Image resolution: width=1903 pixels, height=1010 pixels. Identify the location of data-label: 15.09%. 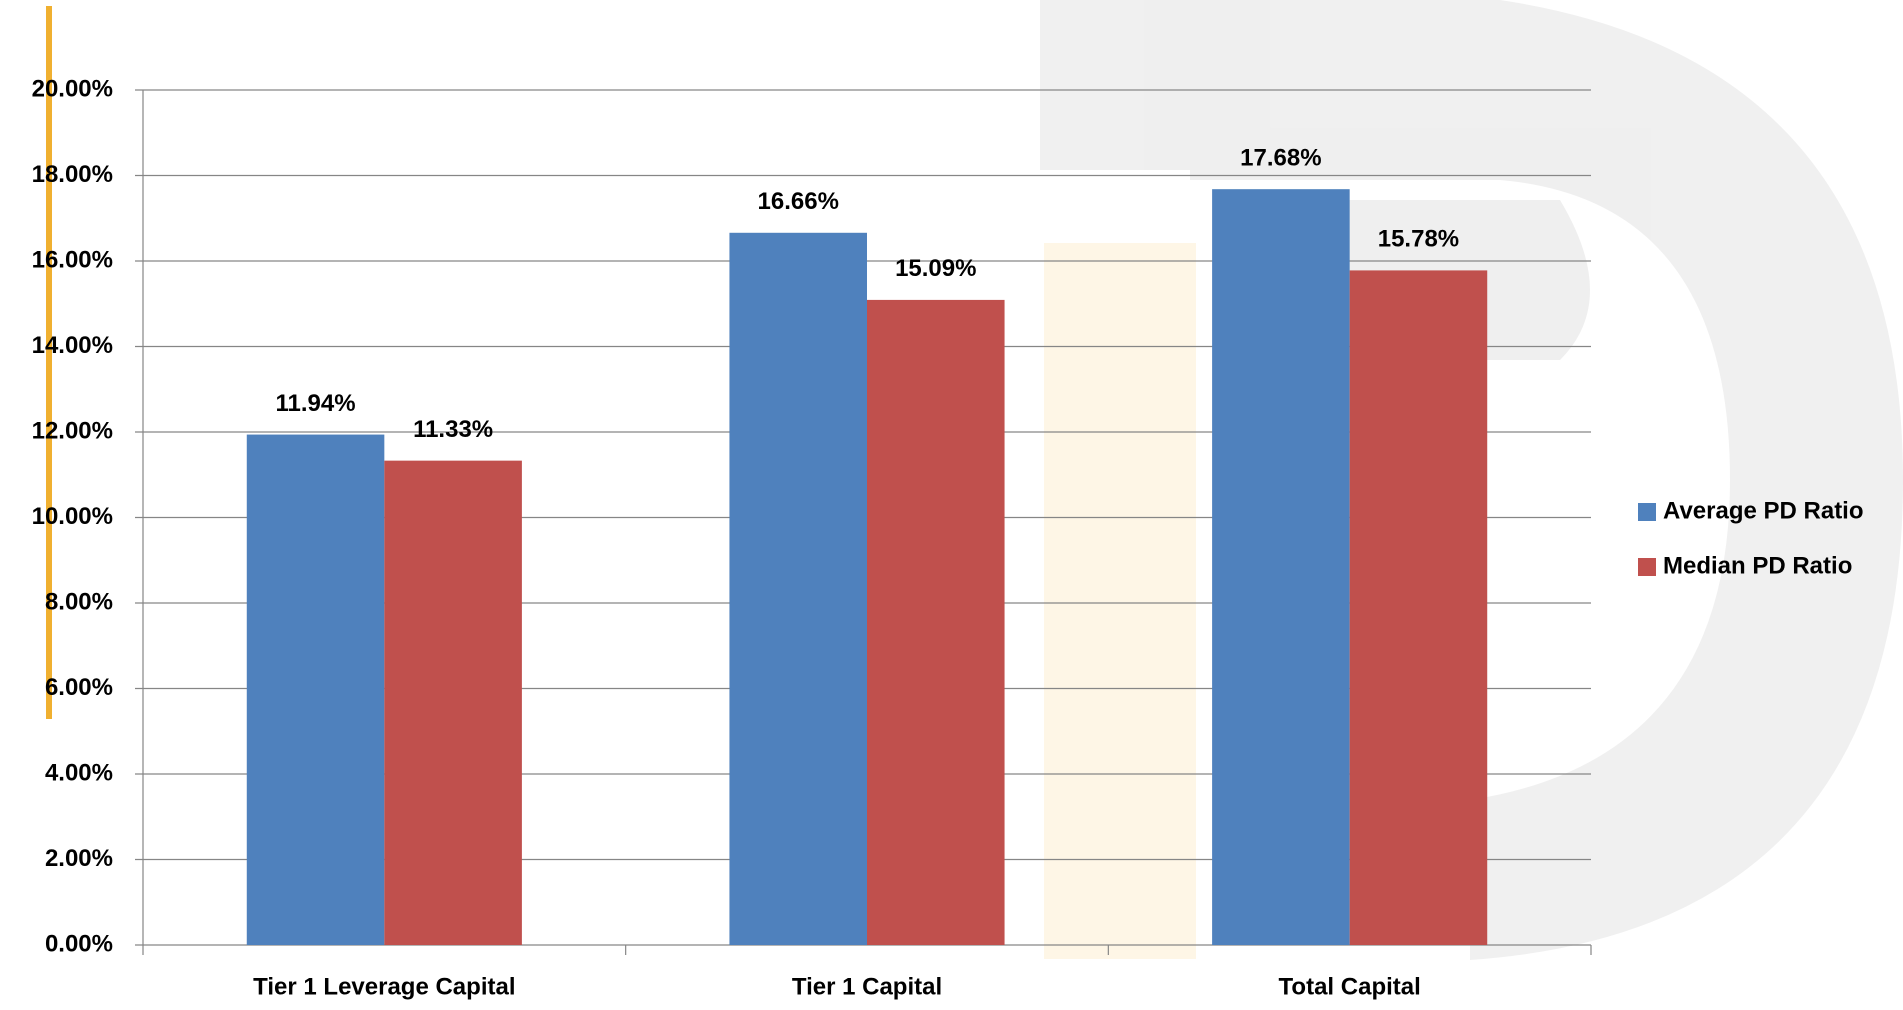
(935, 268).